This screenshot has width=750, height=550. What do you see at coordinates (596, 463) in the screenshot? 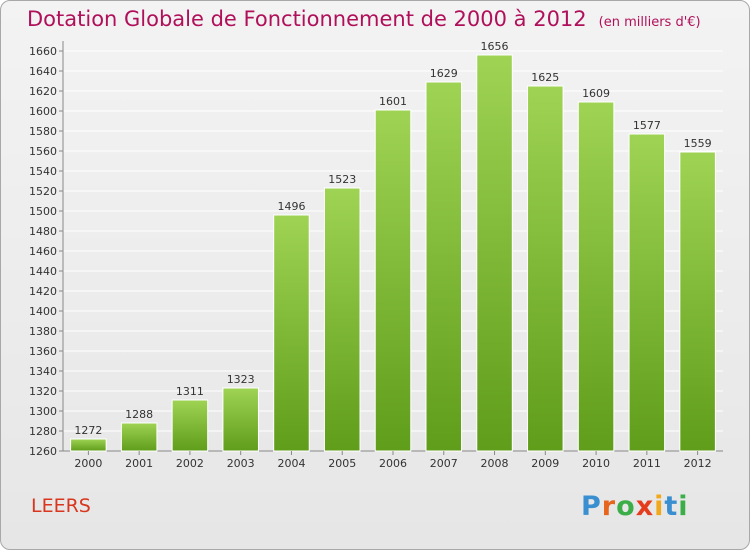
I see `x-tick-label: 2010` at bounding box center [596, 463].